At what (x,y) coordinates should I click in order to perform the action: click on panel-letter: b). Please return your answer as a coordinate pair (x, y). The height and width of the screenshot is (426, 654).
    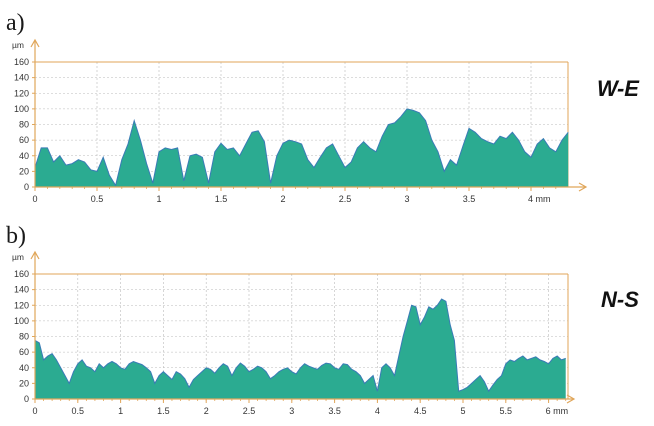
    Looking at the image, I should click on (16, 236).